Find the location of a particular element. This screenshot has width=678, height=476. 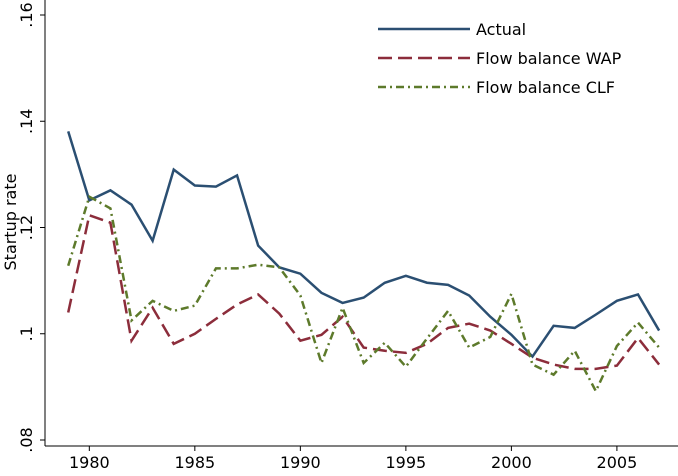

y-tick-label: .08 is located at coordinates (26, 439).